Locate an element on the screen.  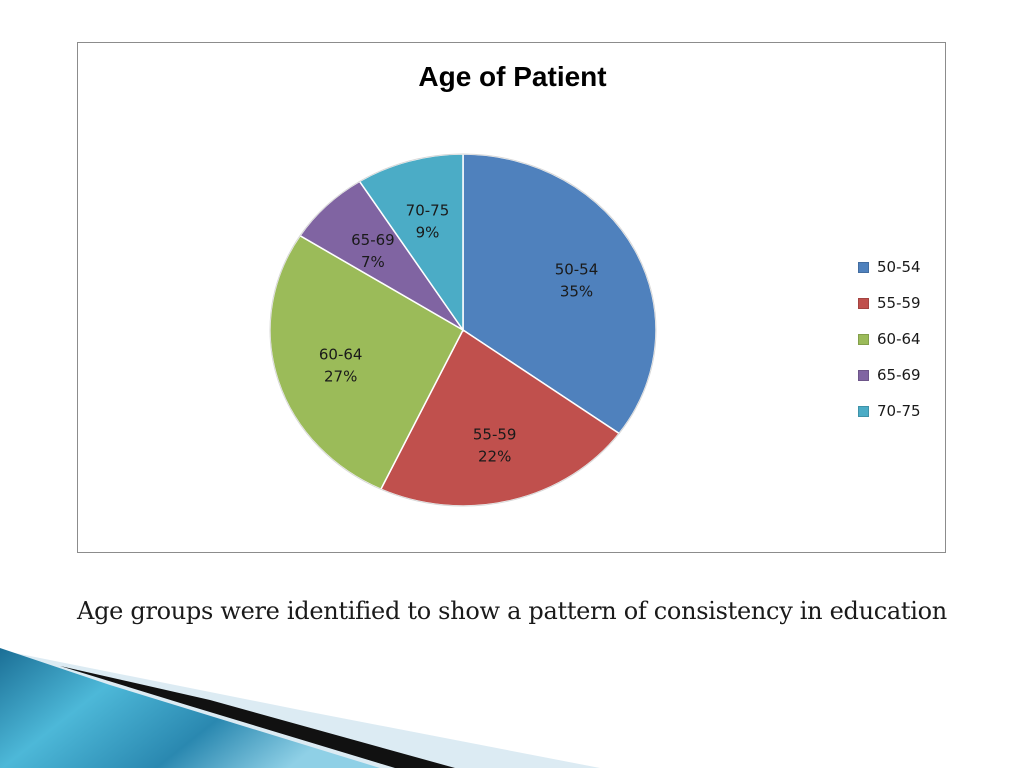
decor-black-stripe is located at coordinates (257, 717).